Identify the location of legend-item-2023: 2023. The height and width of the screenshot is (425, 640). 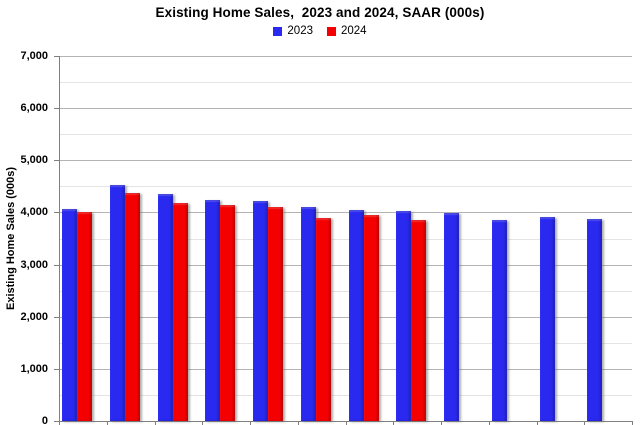
(293, 31).